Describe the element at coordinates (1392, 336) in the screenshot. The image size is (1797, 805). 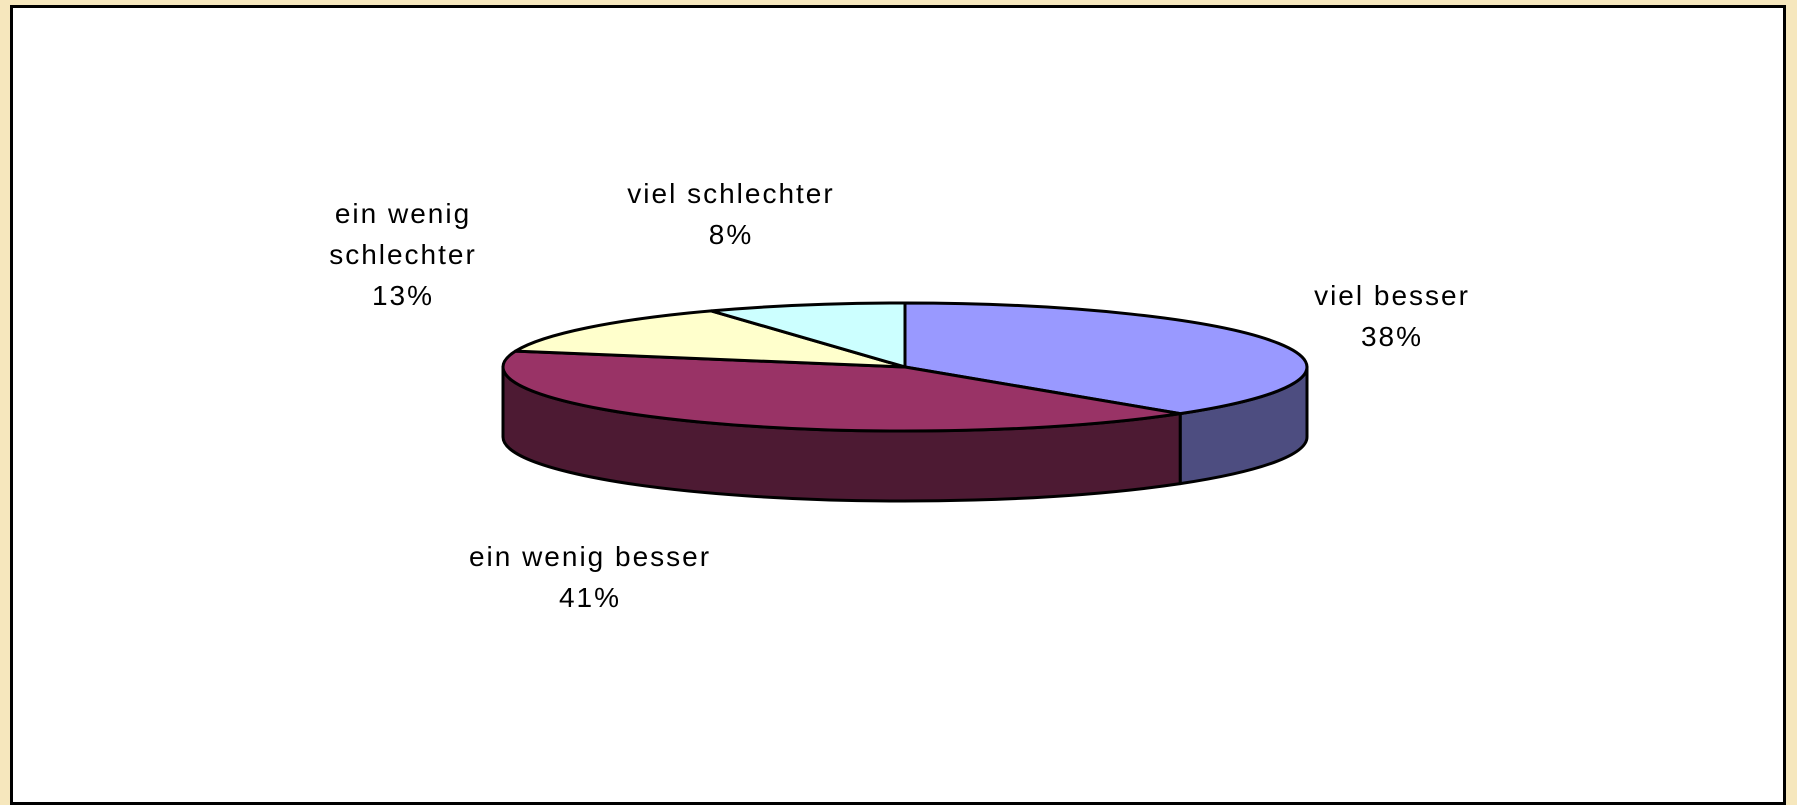
I see `slice-value: 38%` at that location.